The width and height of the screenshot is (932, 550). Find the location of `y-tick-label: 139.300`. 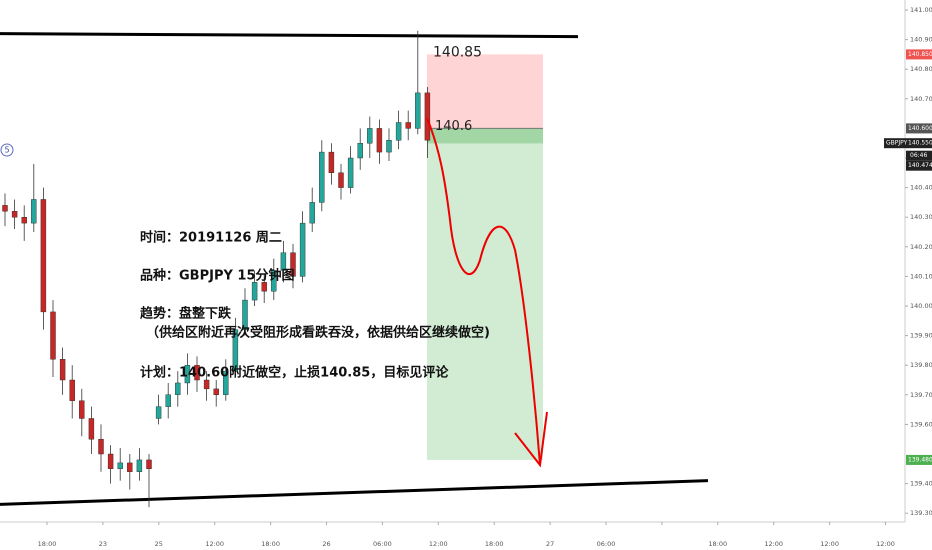

y-tick-label: 139.300 is located at coordinates (921, 513).